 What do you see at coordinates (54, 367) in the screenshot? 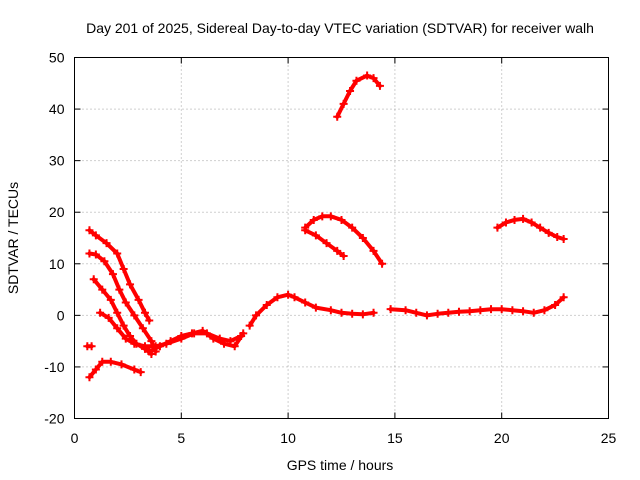
I see `y-tick-label: -10` at bounding box center [54, 367].